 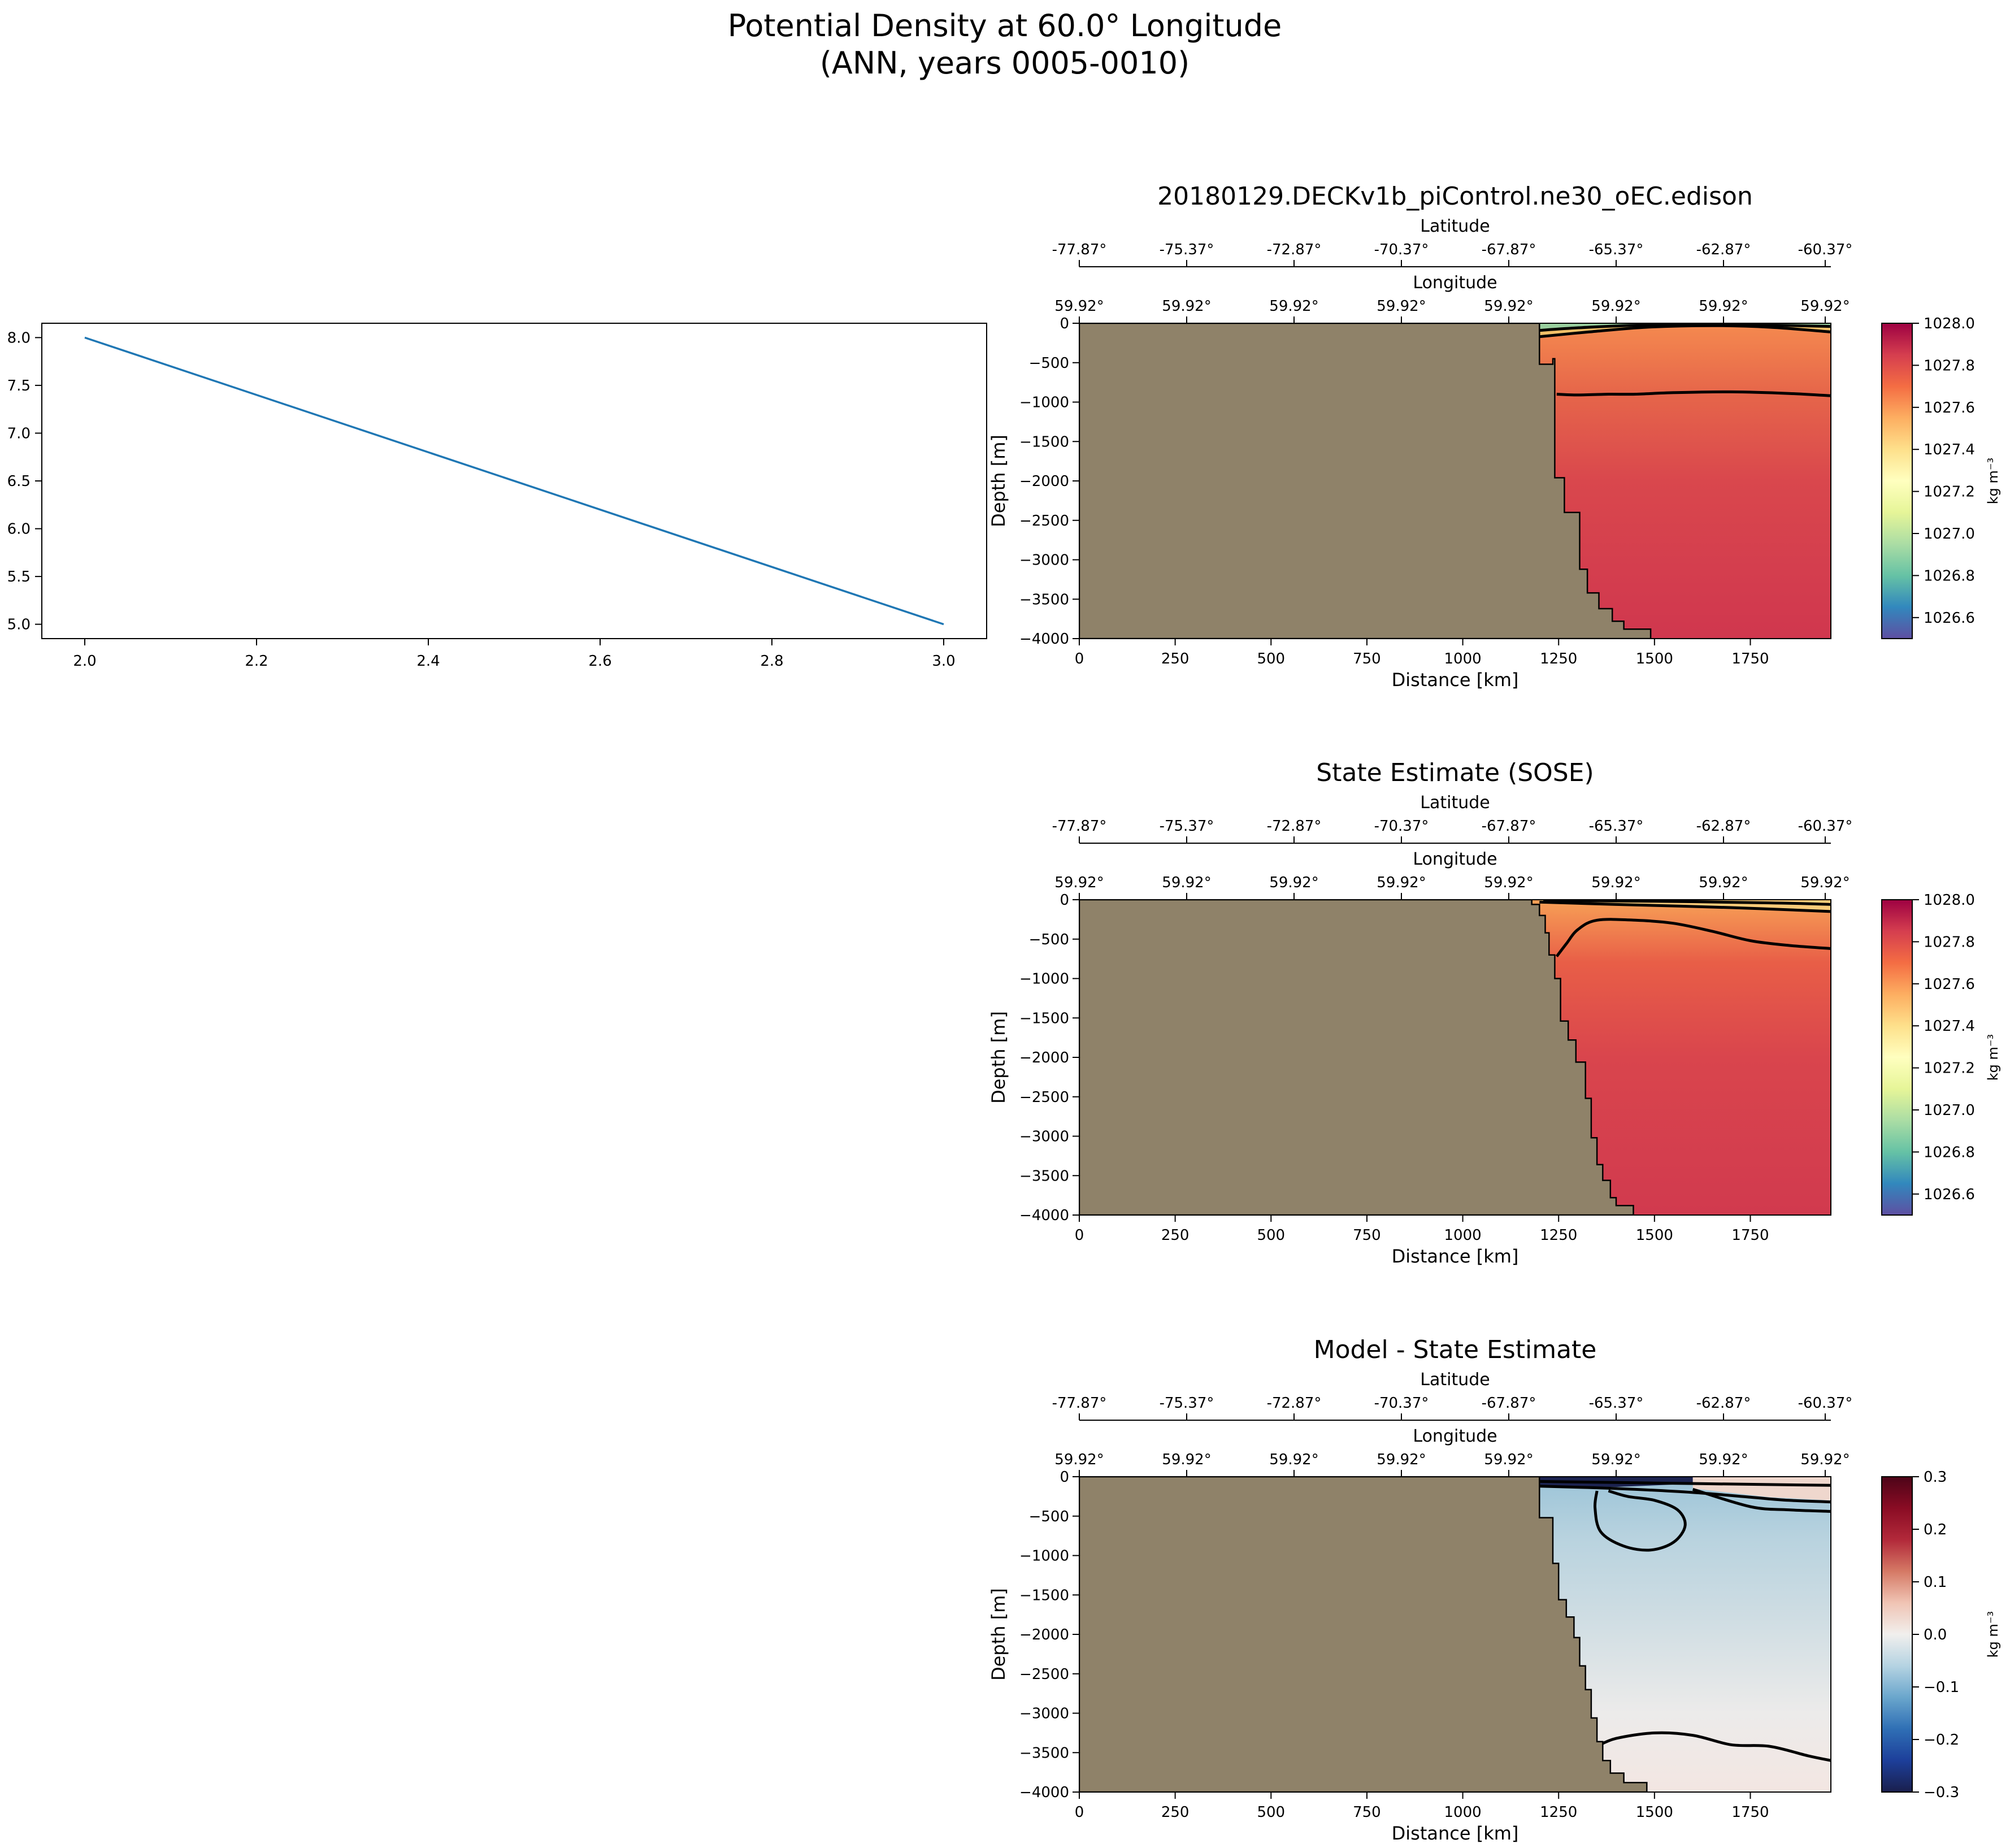 I want to click on line-x-ticks: 2.0 2.2 2.4 2.6 2.8 3.0, so click(x=515, y=654).